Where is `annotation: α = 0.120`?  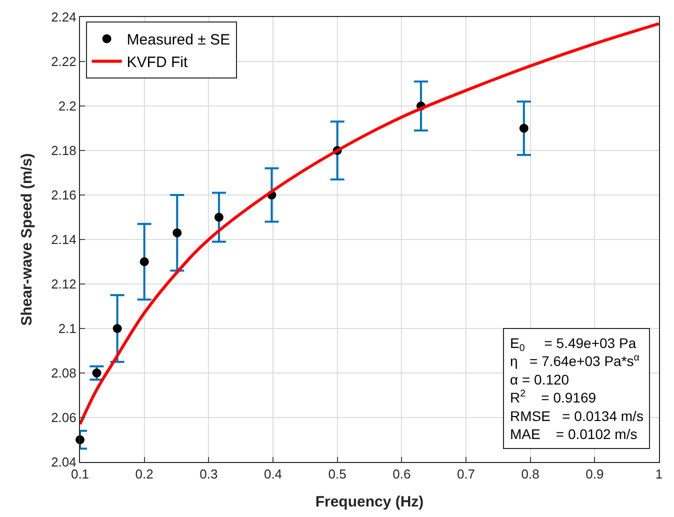 annotation: α = 0.120 is located at coordinates (540, 379).